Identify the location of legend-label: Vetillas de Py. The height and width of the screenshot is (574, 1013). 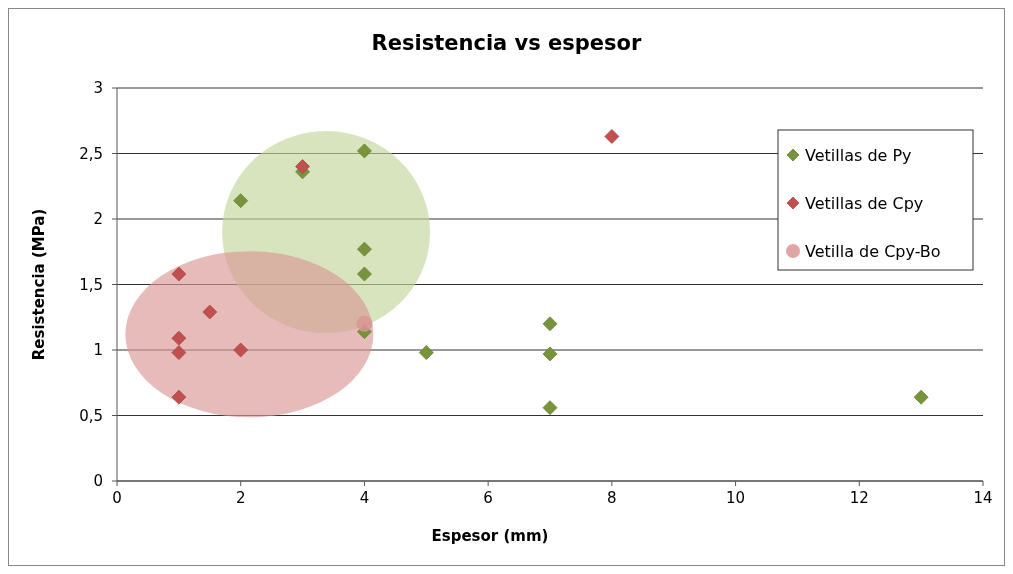
(858, 155).